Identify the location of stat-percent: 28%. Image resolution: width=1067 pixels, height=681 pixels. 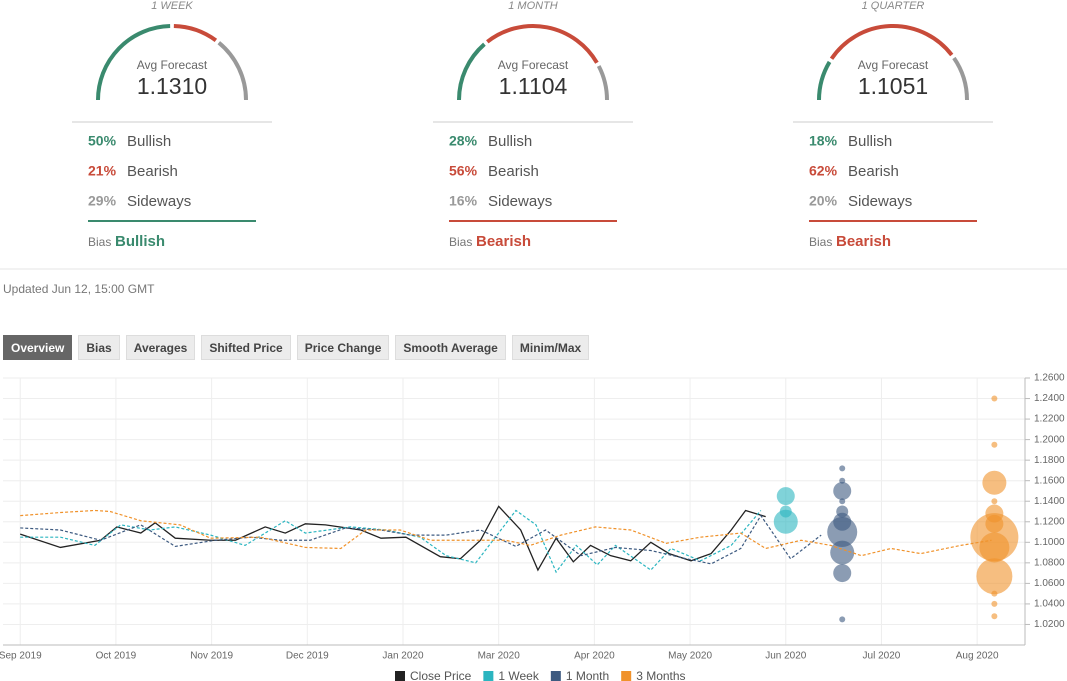
(463, 141).